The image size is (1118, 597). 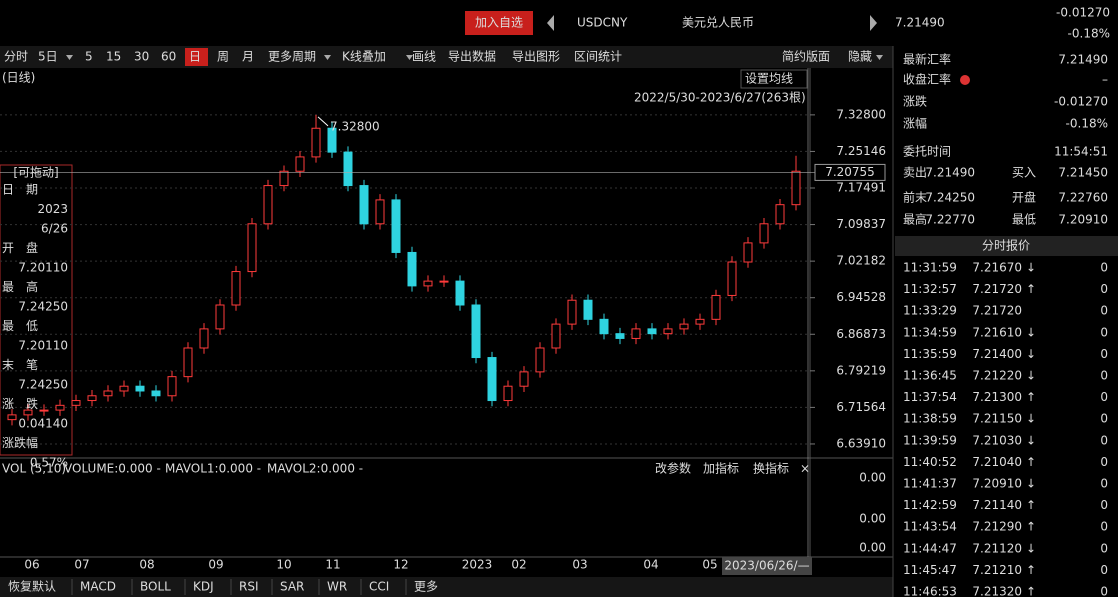 What do you see at coordinates (950, 173) in the screenshot?
I see `quote-value: 7.21490` at bounding box center [950, 173].